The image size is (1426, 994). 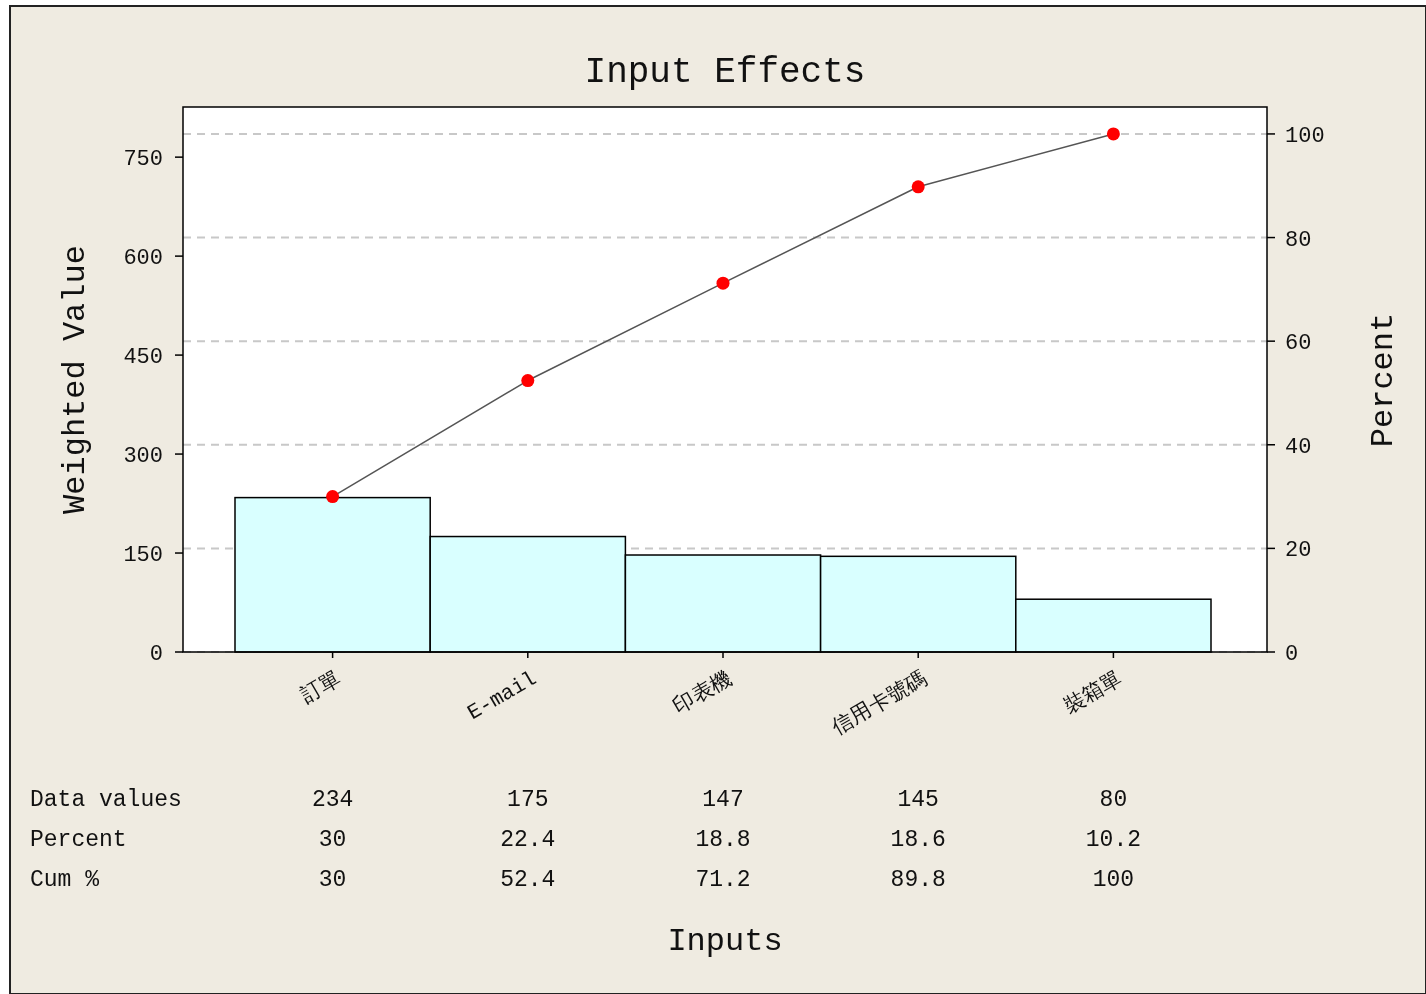 What do you see at coordinates (332, 800) in the screenshot?
I see `data-label: 234` at bounding box center [332, 800].